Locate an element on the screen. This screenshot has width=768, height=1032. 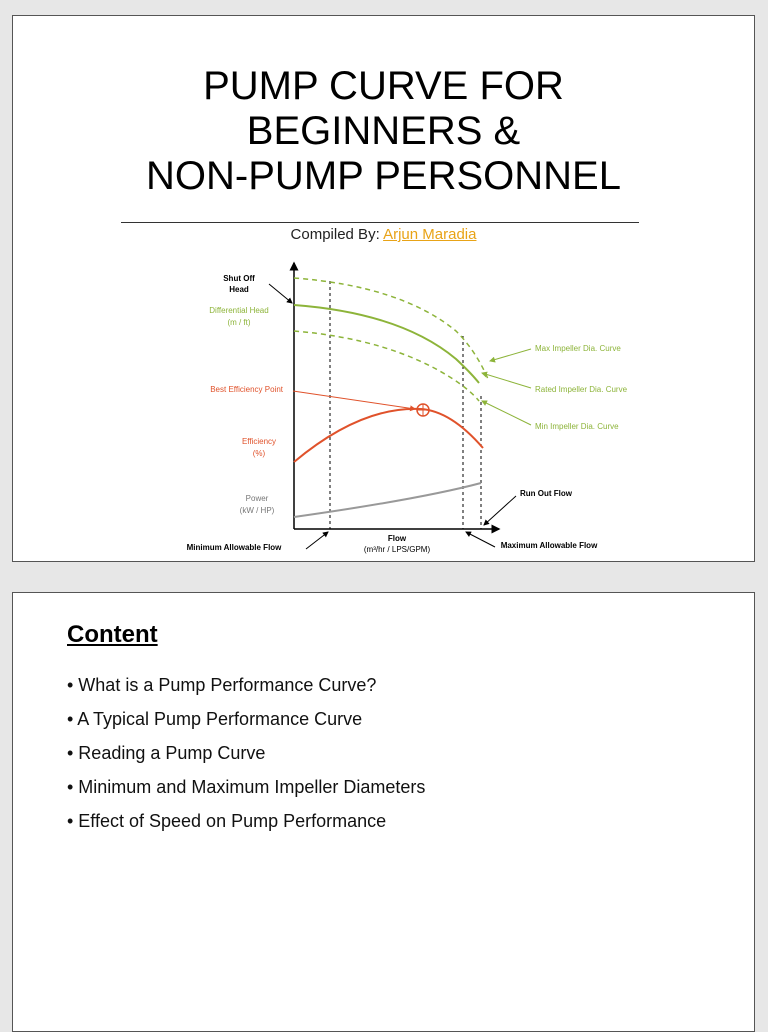
min-impeller-curve is located at coordinates (386, 366).